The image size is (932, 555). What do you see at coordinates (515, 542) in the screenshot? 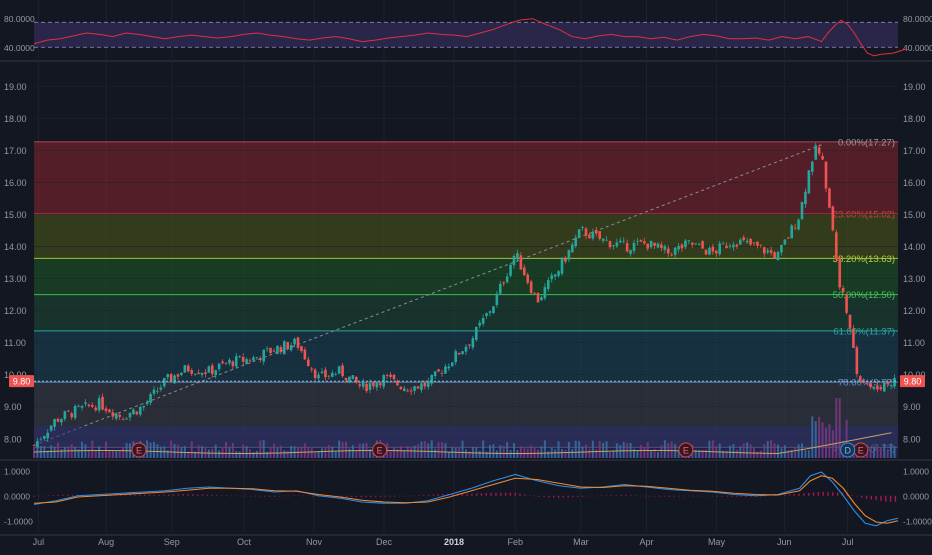
I see `x-axis-month-label: Feb` at bounding box center [515, 542].